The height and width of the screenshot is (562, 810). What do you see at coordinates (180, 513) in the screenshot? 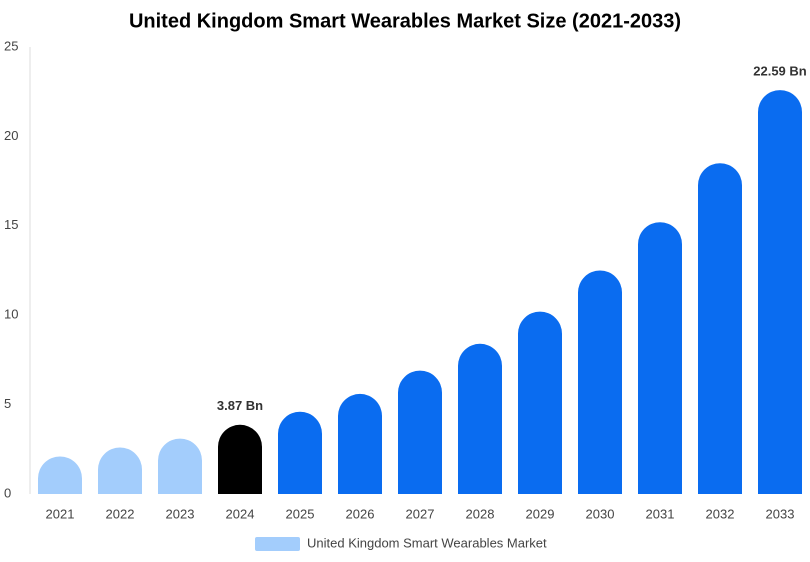
I see `x-tick-label: 2023` at bounding box center [180, 513].